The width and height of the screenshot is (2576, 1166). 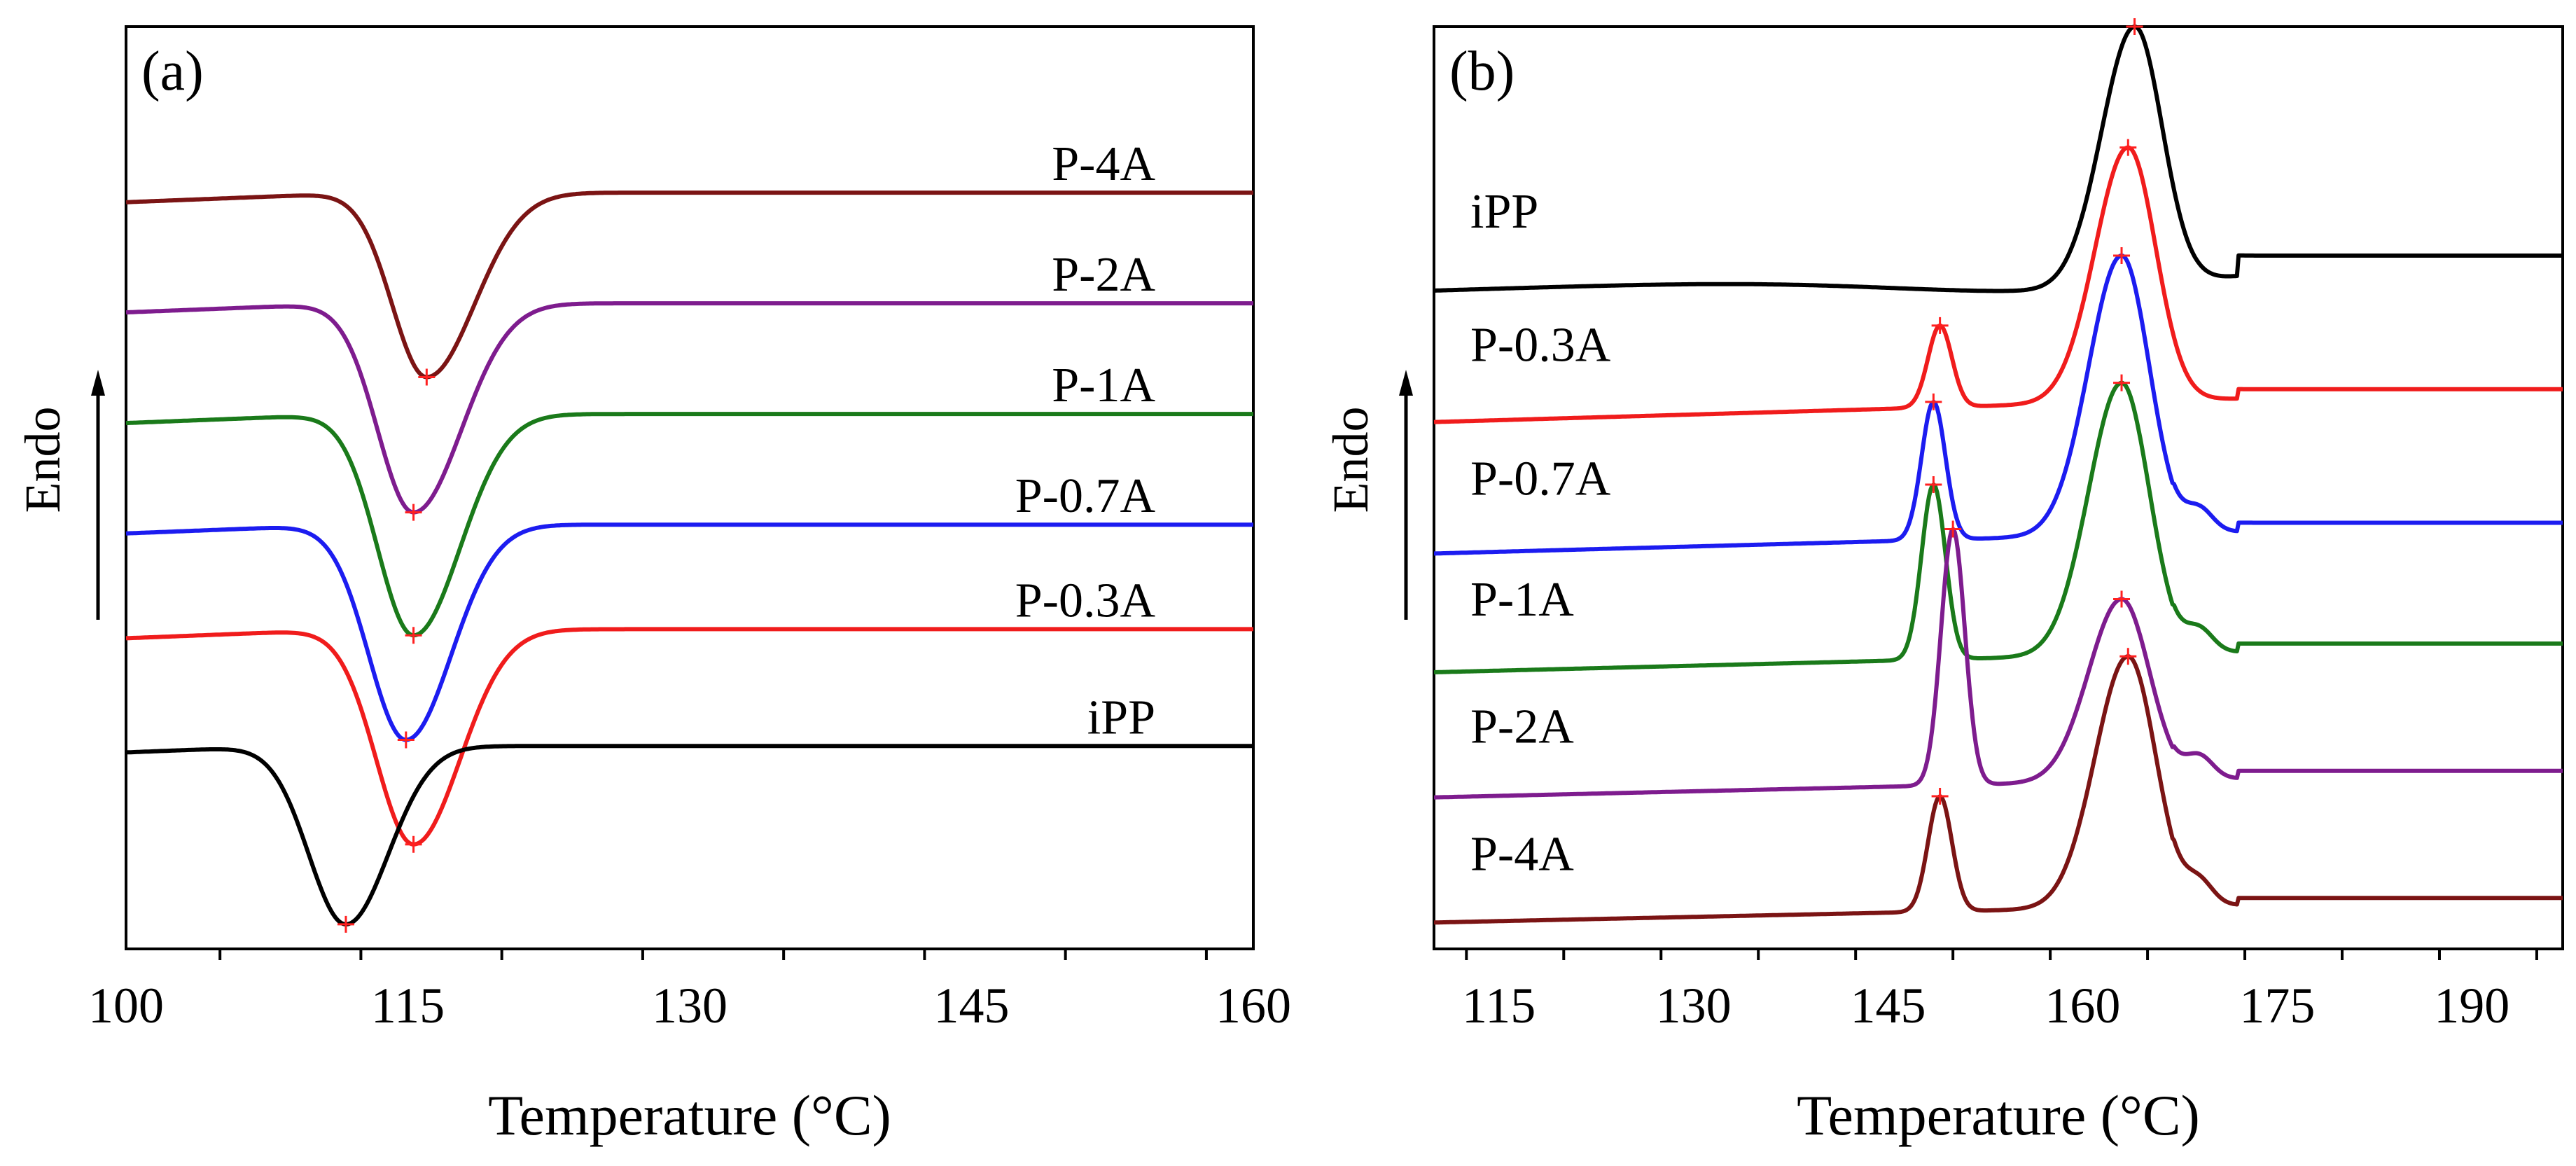 I want to click on panel-label: (b), so click(x=1482, y=71).